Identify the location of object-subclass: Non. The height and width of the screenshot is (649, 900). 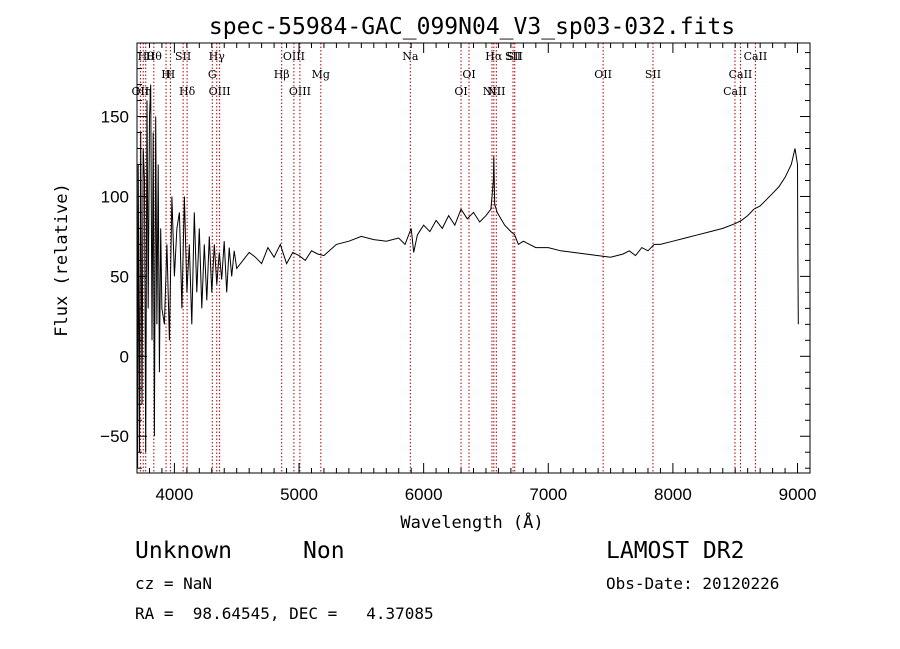
(324, 551).